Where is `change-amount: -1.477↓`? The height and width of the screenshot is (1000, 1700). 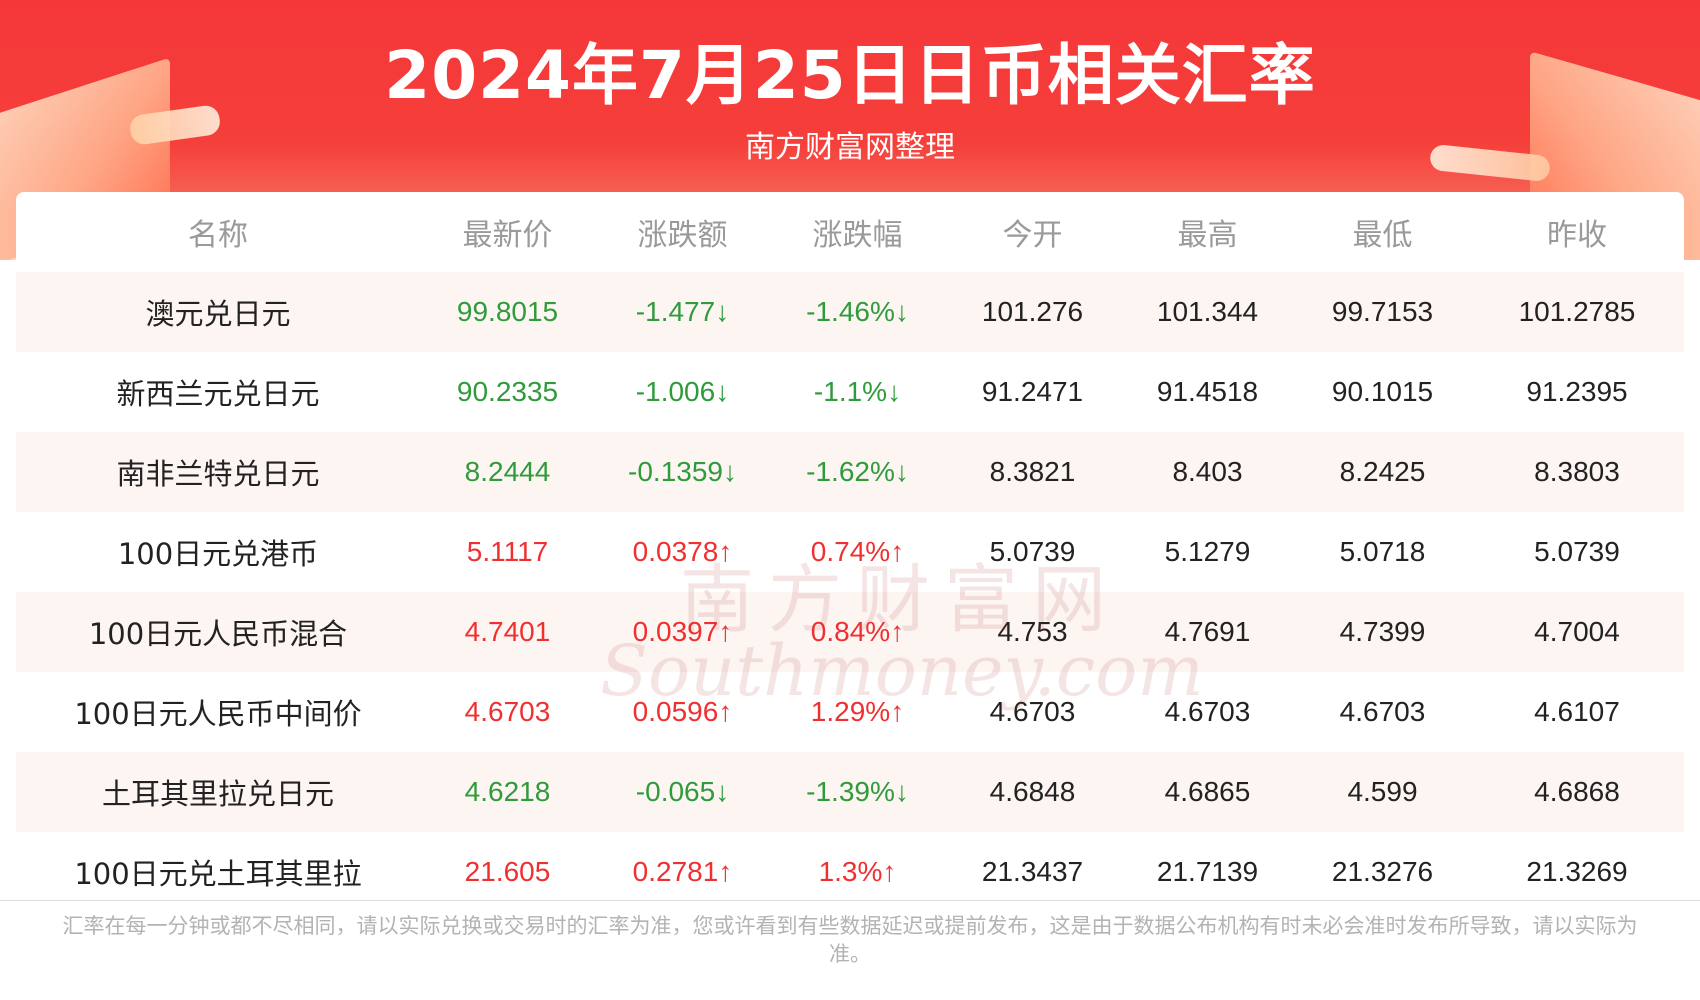 change-amount: -1.477↓ is located at coordinates (682, 312).